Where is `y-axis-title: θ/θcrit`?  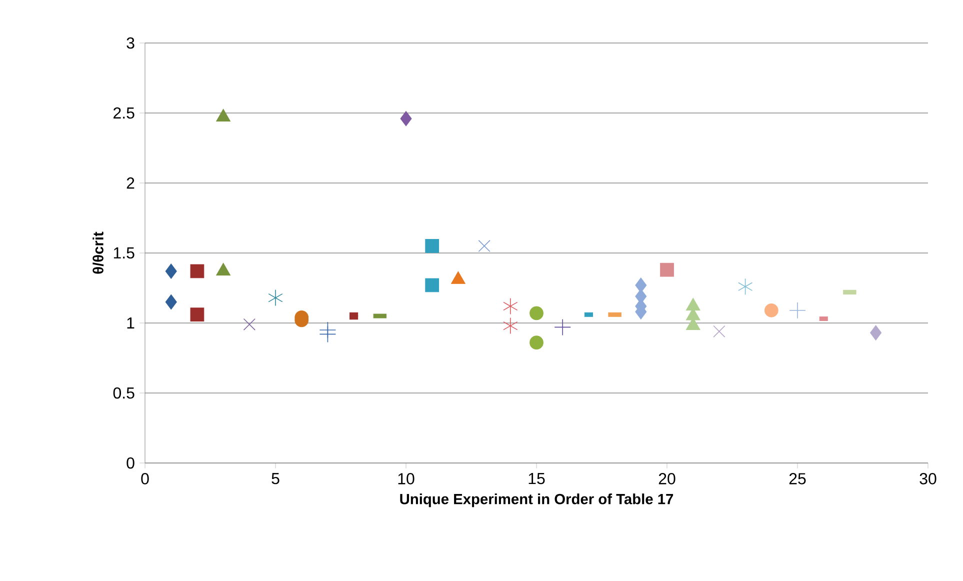
y-axis-title: θ/θcrit is located at coordinates (98, 253).